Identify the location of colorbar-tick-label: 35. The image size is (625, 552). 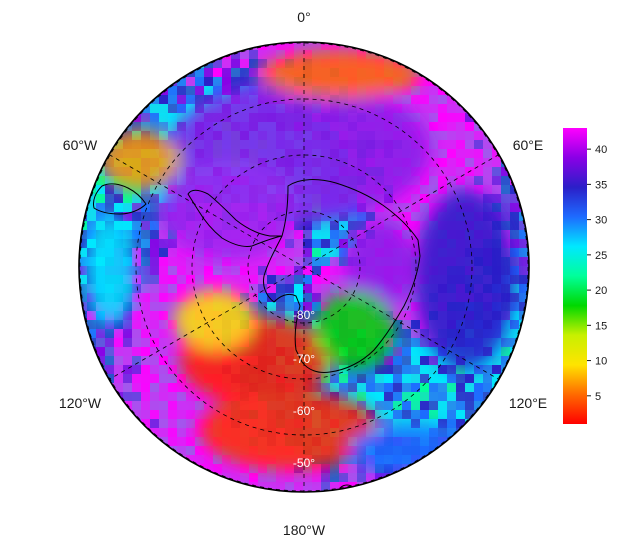
(601, 185).